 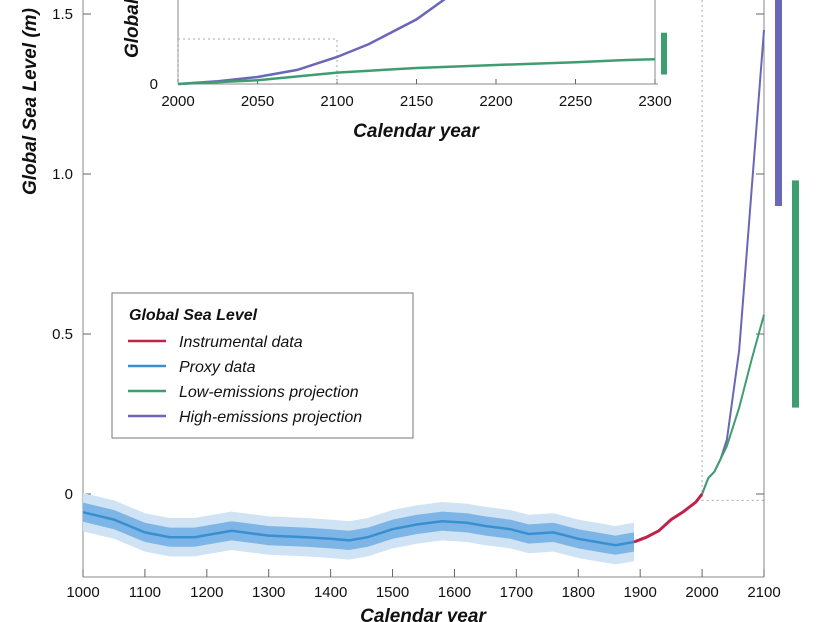 I want to click on high-emissions-range-bar, so click(x=778, y=103).